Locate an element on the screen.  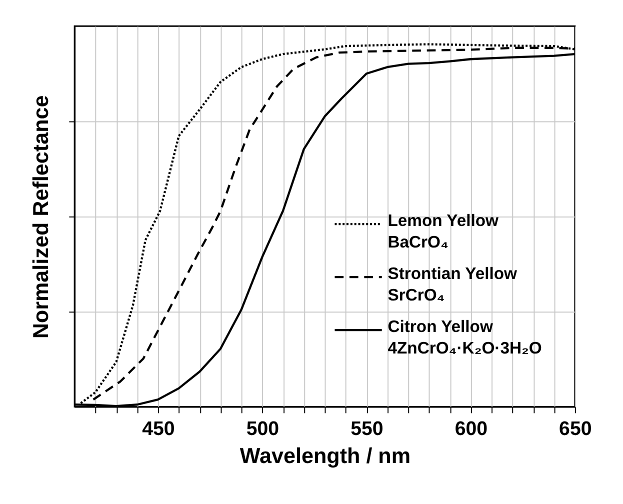
x-tick-label: 650 is located at coordinates (575, 429).